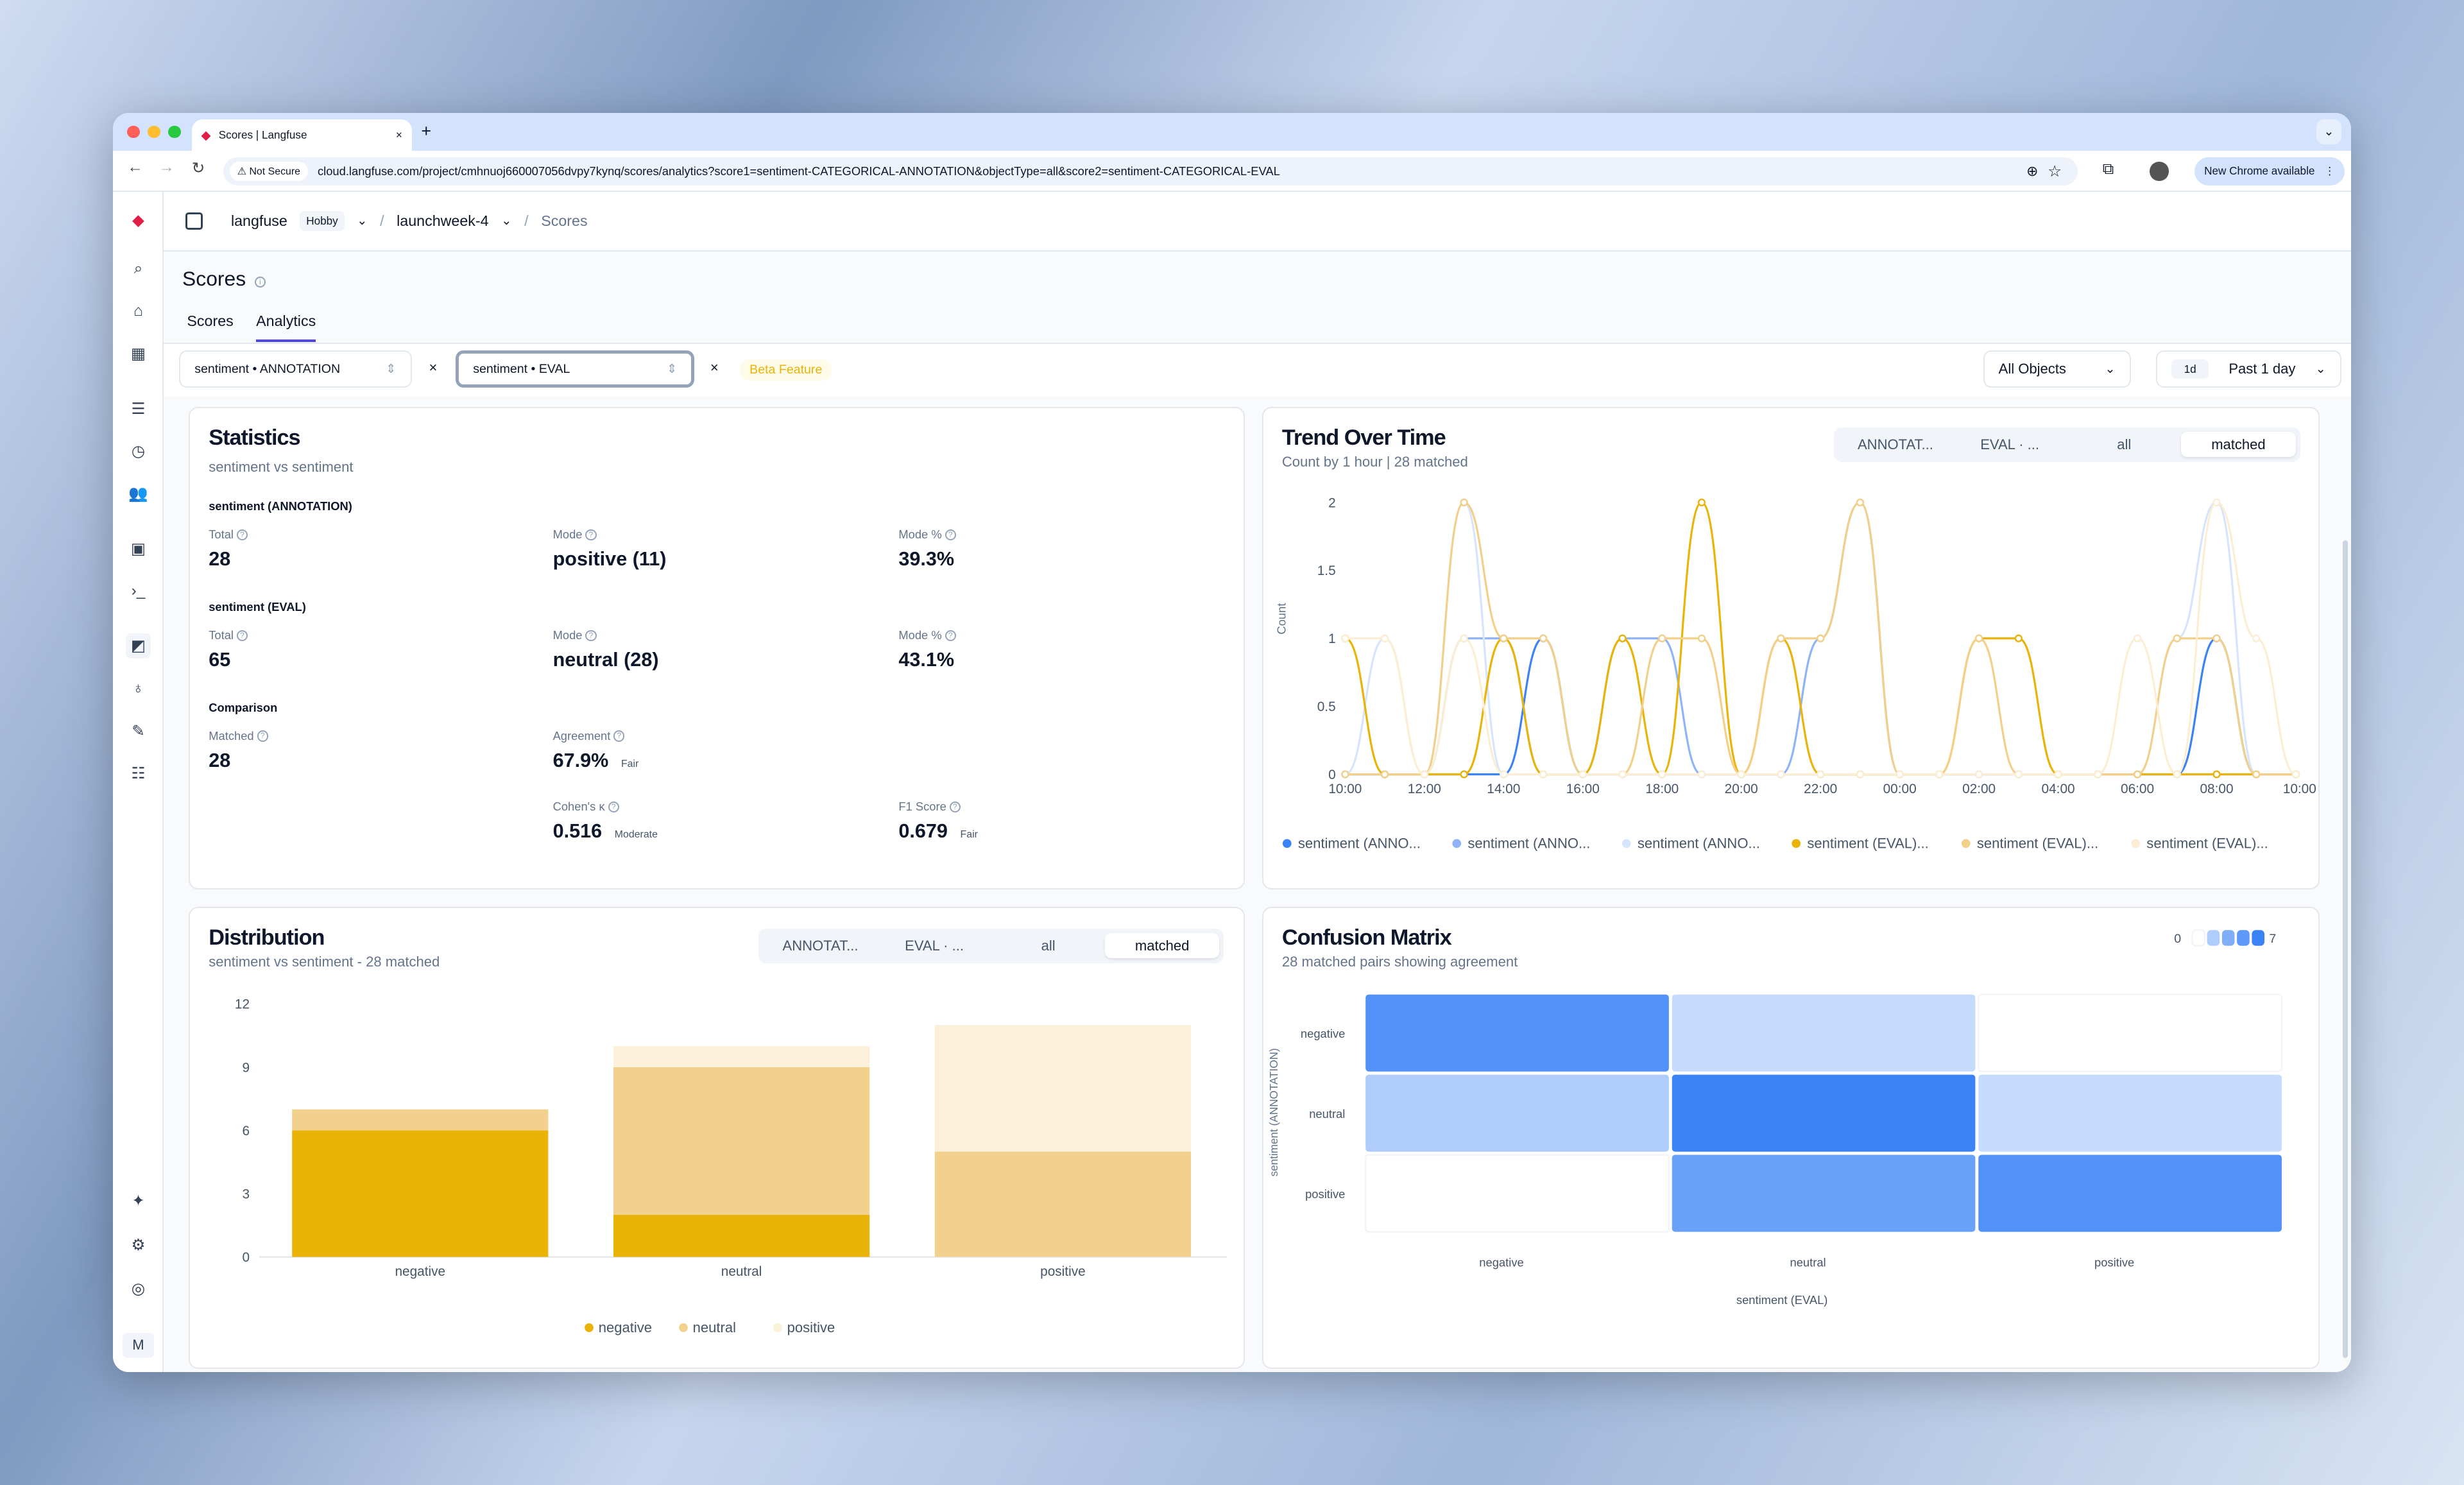  What do you see at coordinates (576, 369) in the screenshot?
I see `score2-select: sentiment • EVAL ⇕` at bounding box center [576, 369].